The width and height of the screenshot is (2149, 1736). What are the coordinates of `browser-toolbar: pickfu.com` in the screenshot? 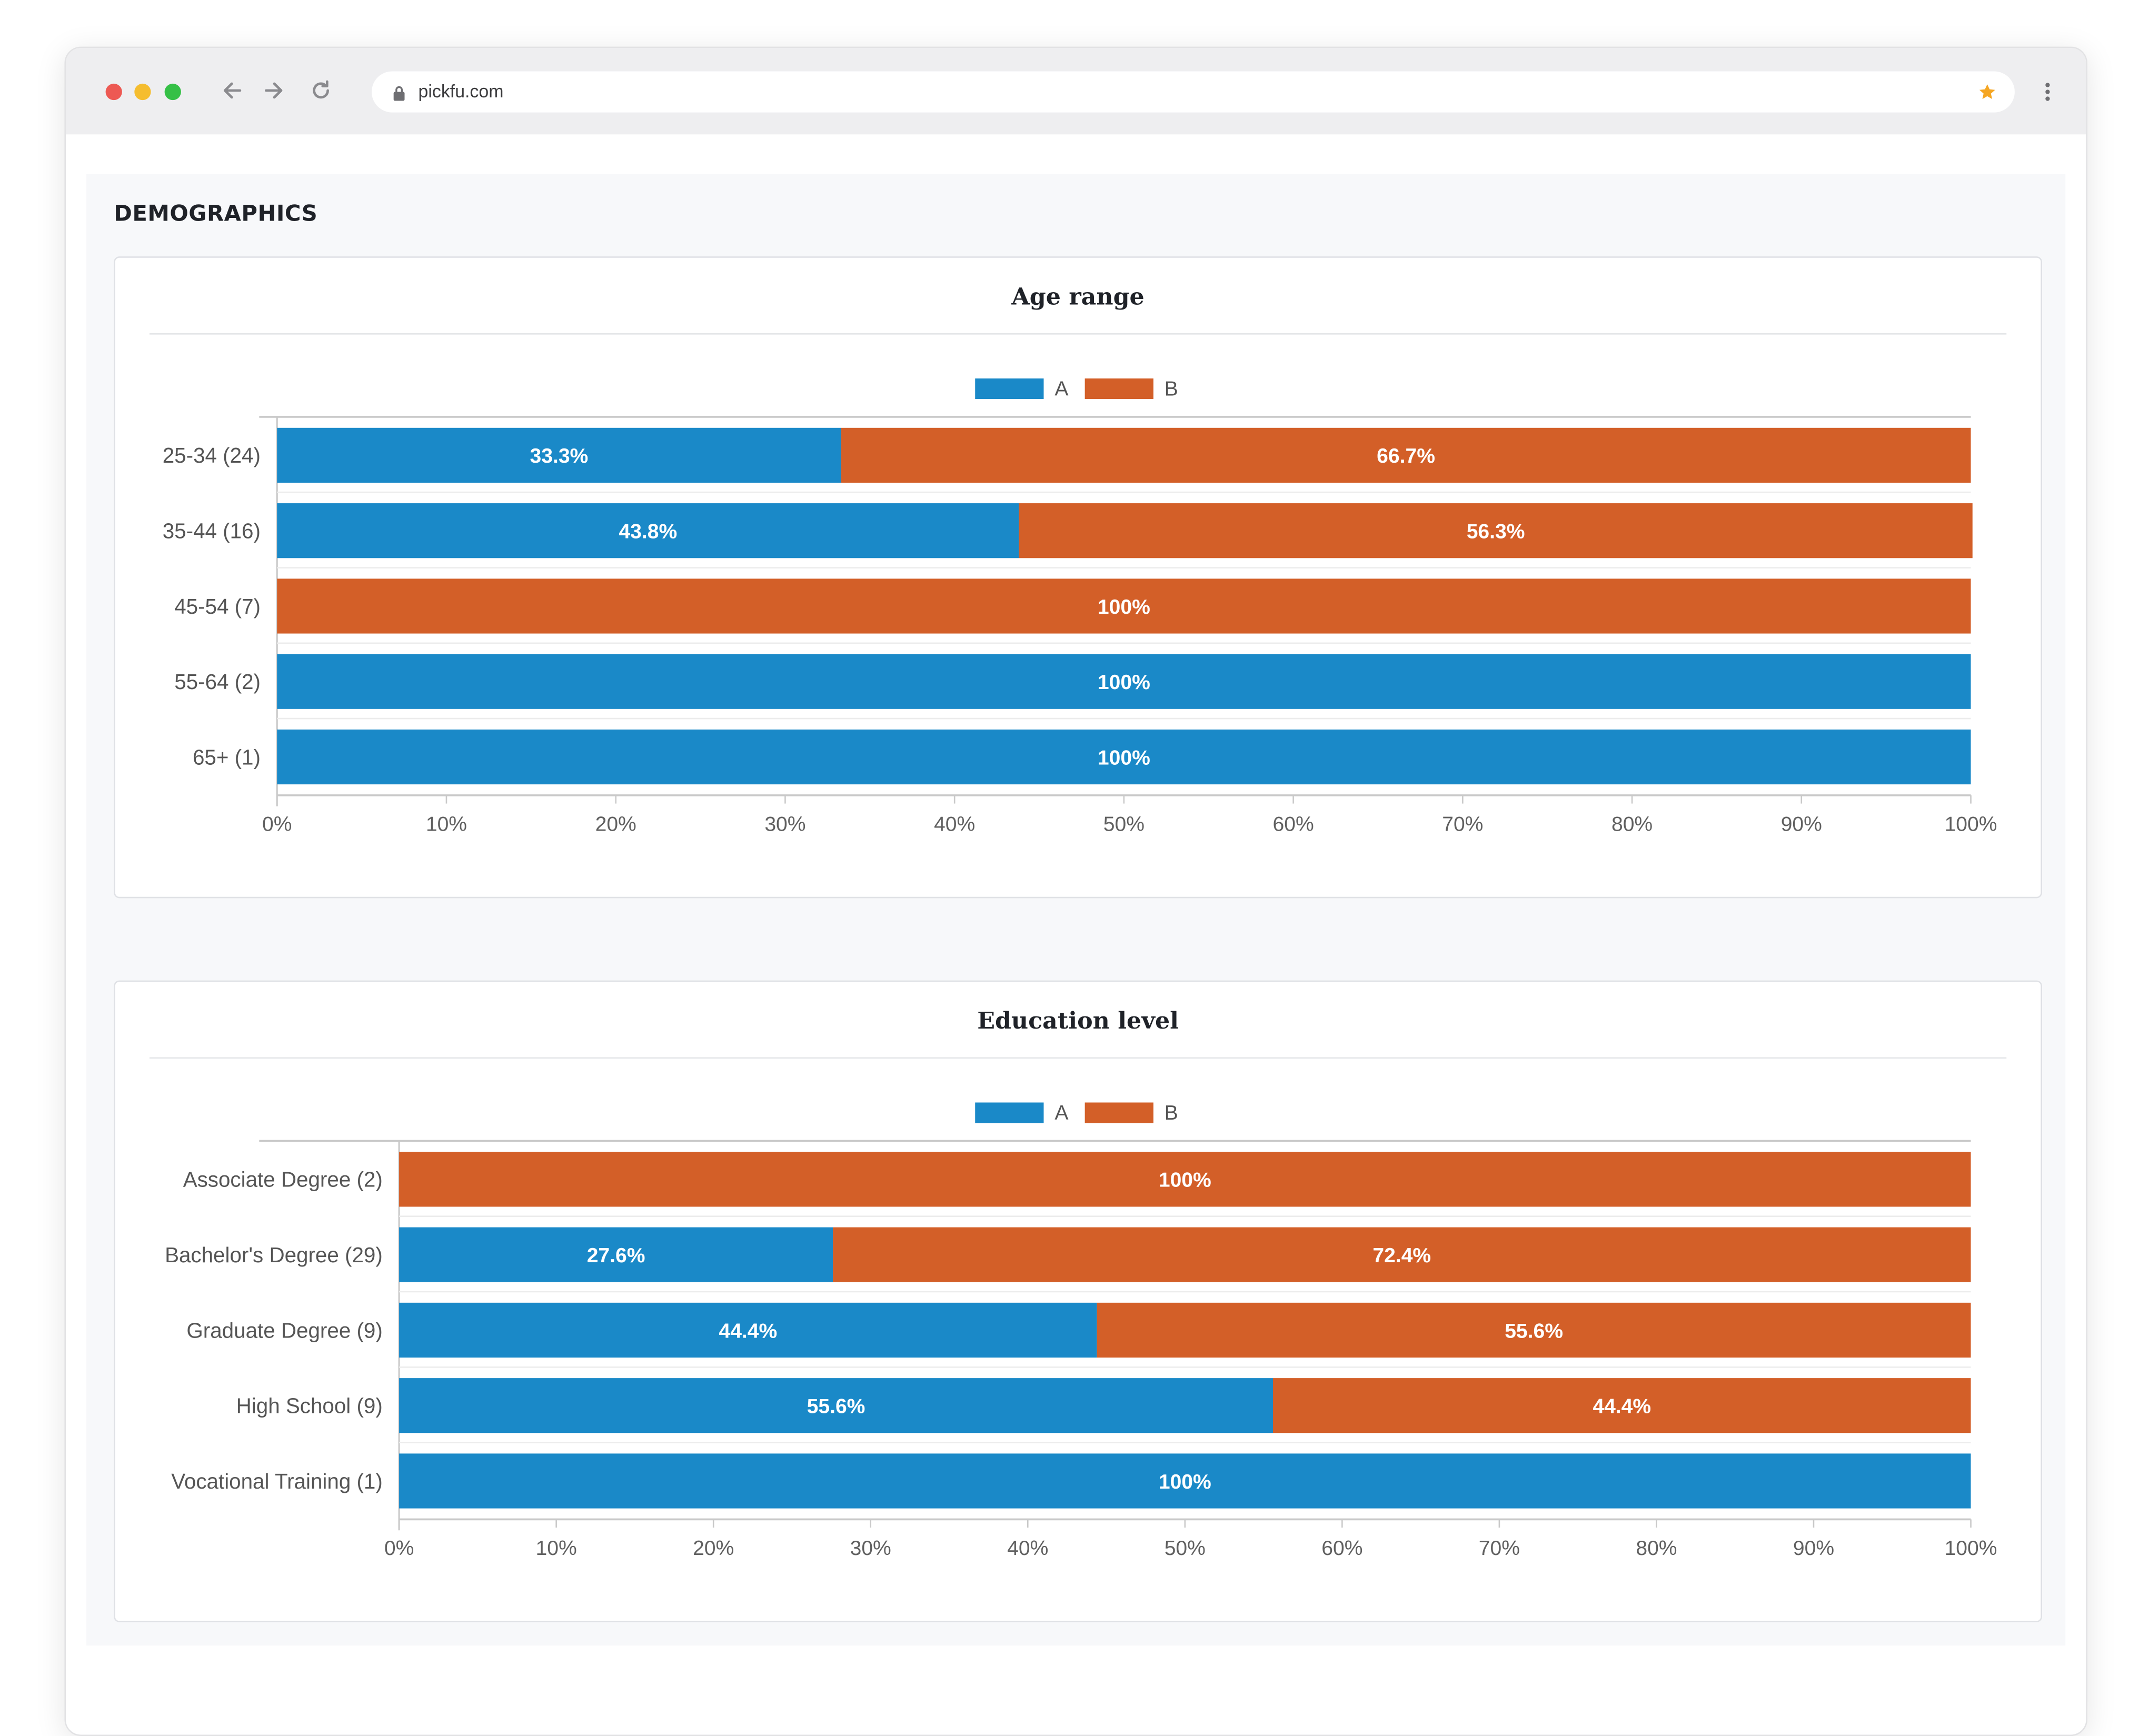 It's located at (1076, 91).